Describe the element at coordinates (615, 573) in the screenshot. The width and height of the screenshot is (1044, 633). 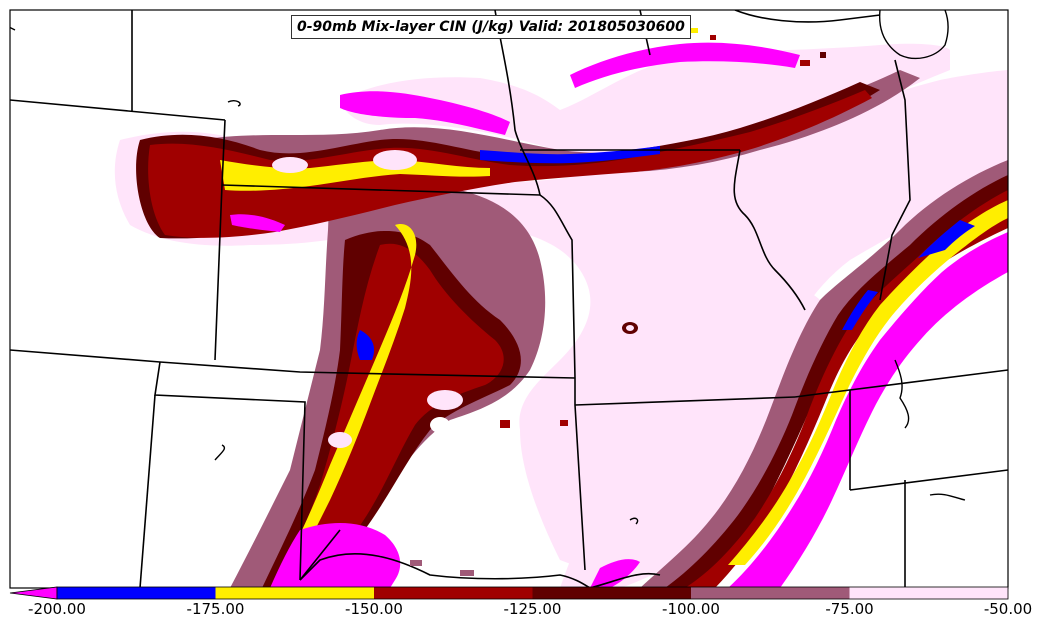
I see `cin-region-magenta-se` at that location.